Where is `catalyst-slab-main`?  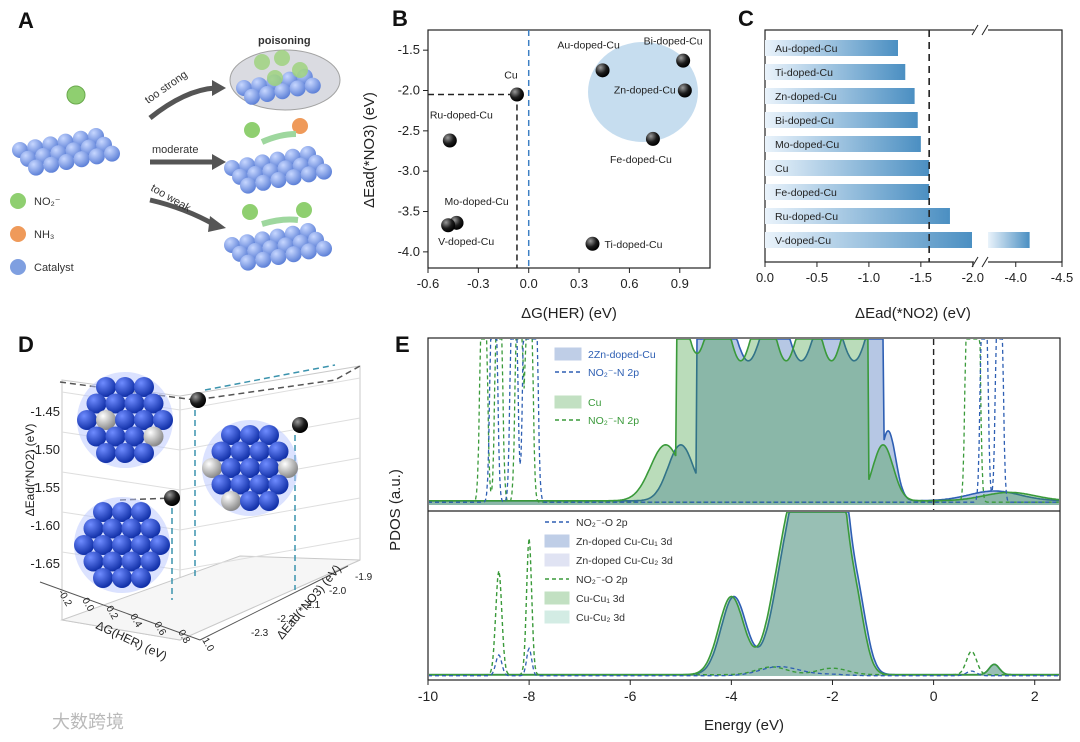 catalyst-slab-main is located at coordinates (66, 152).